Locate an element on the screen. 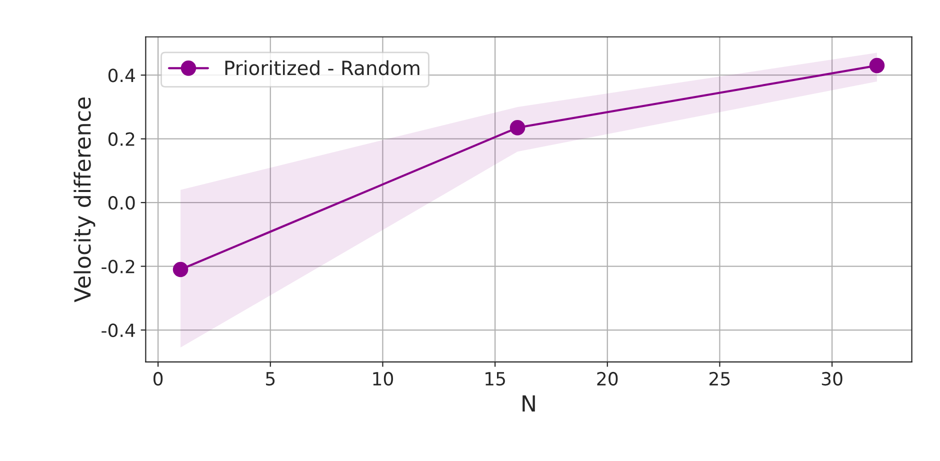 The height and width of the screenshot is (461, 940). x-tick-label: 10 is located at coordinates (383, 379).